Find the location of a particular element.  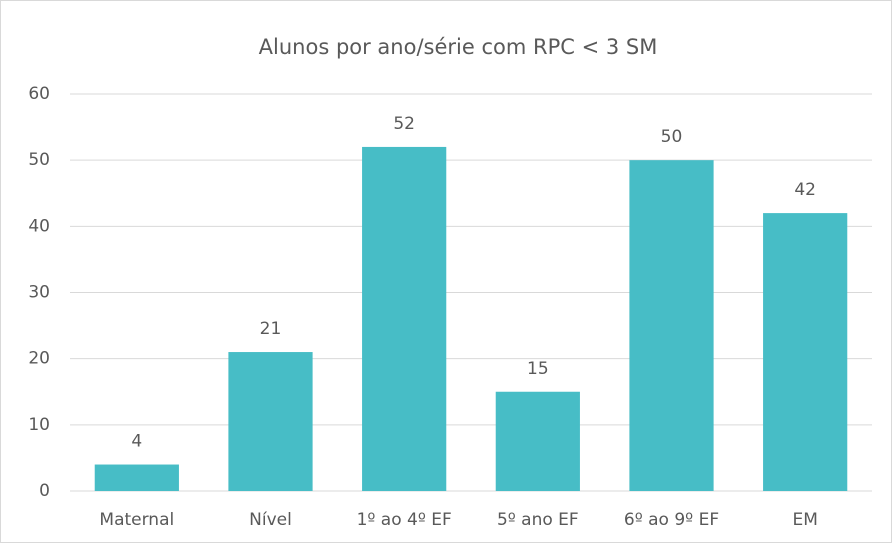

y-tick-label: 0 is located at coordinates (44, 491).